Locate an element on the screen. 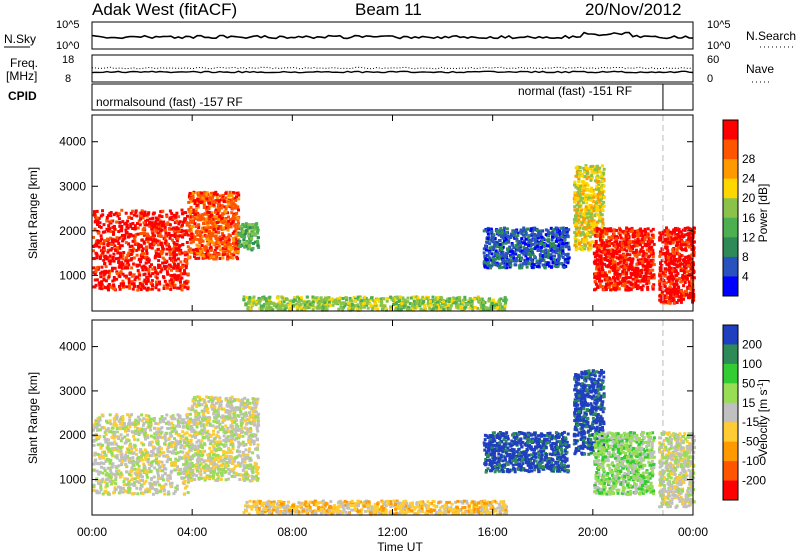 This screenshot has width=800, height=554. noise-right-tick-low: 10^0 is located at coordinates (719, 46).